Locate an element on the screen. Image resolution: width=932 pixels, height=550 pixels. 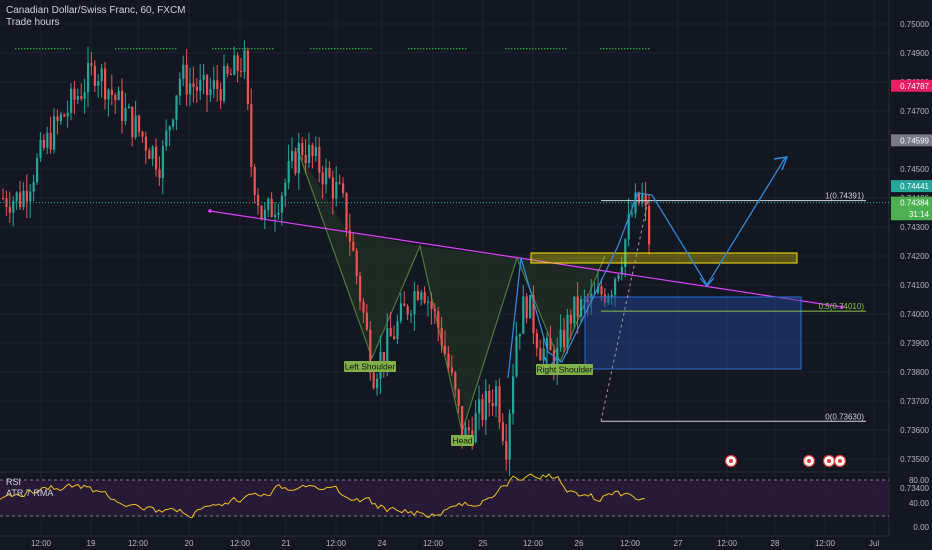
price-badge-label: 0.74384 is located at coordinates (914, 203).